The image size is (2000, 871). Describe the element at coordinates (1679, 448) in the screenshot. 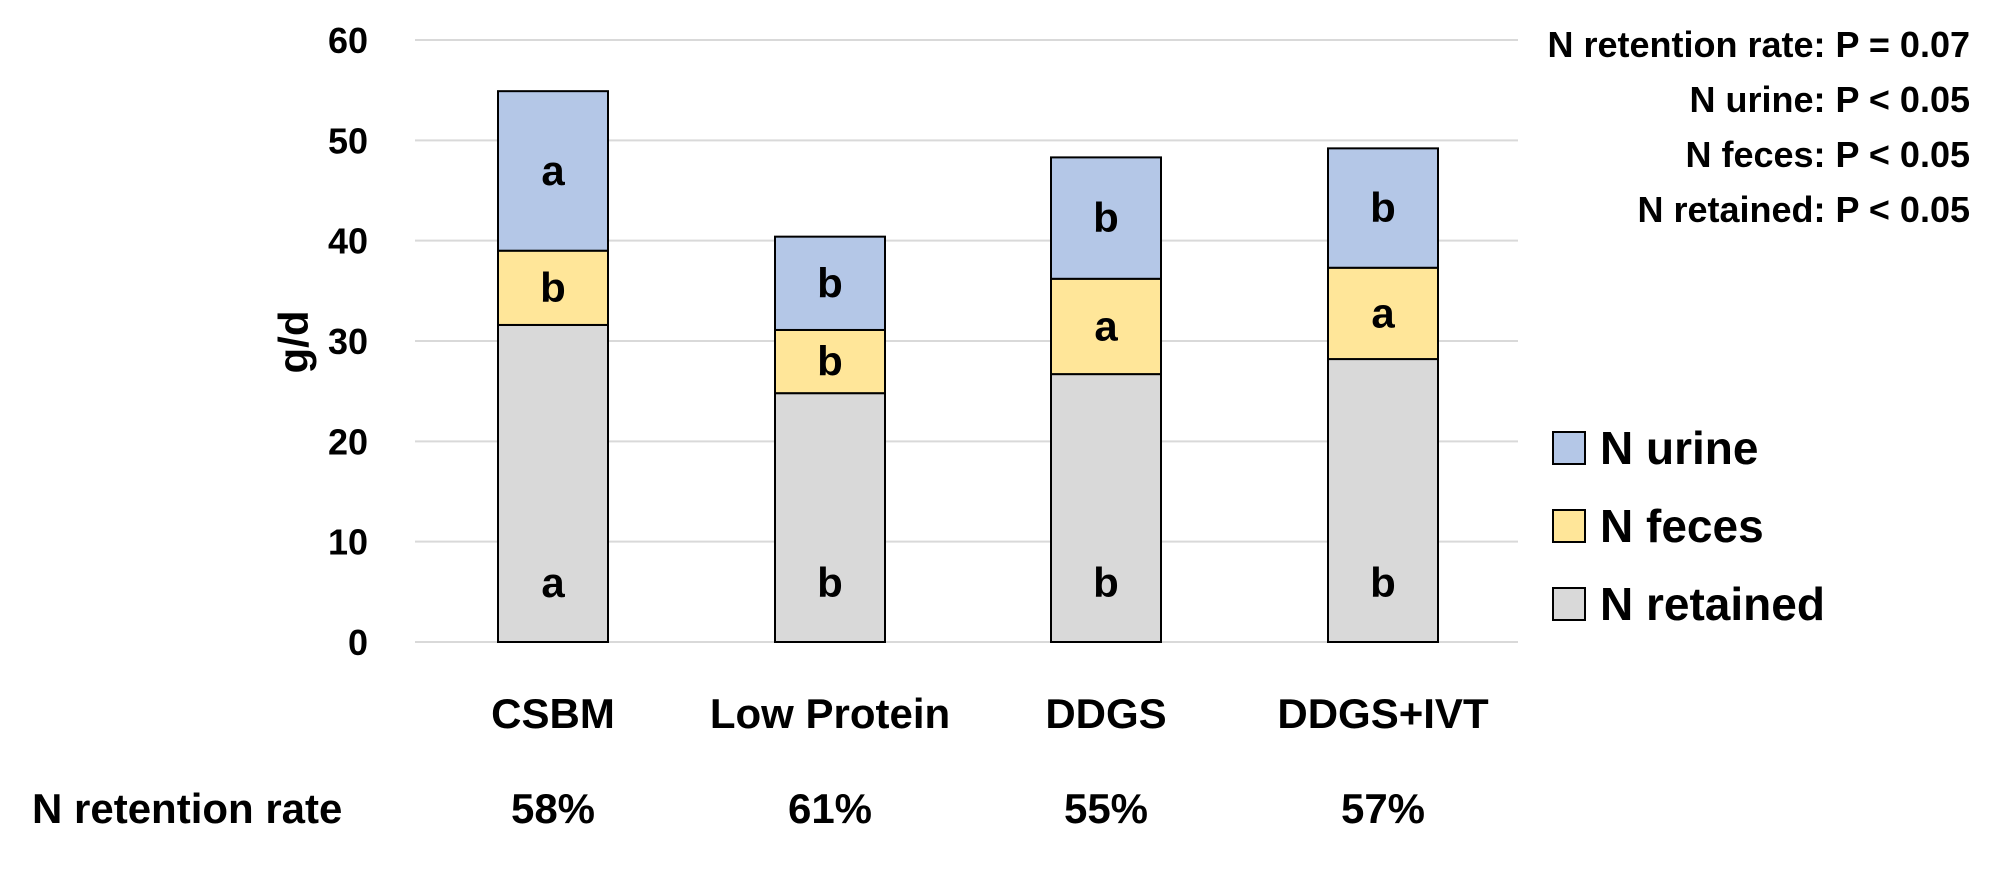

I see `legend-label: N urine` at that location.